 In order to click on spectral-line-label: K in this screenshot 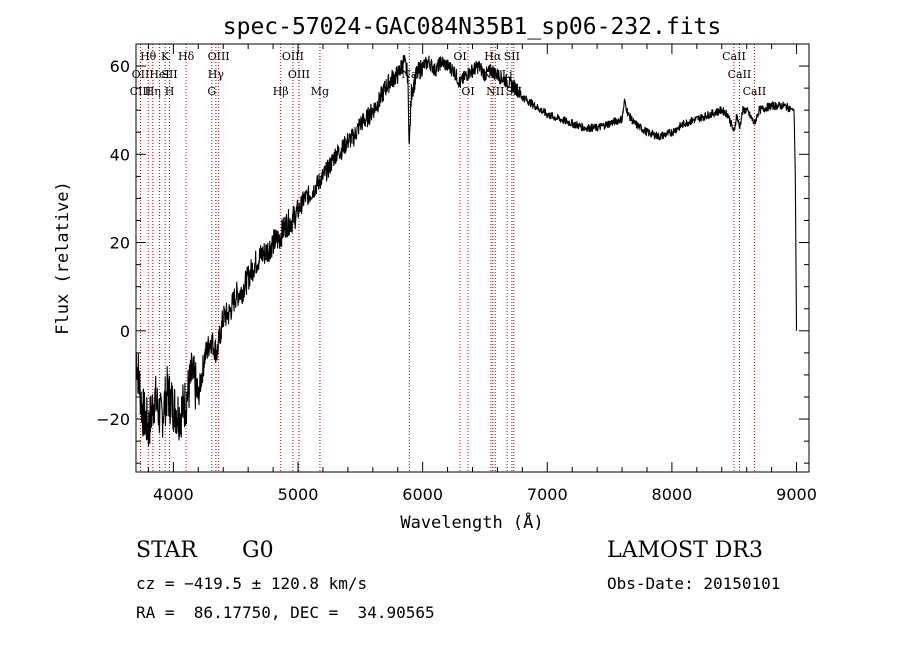, I will do `click(165, 56)`.